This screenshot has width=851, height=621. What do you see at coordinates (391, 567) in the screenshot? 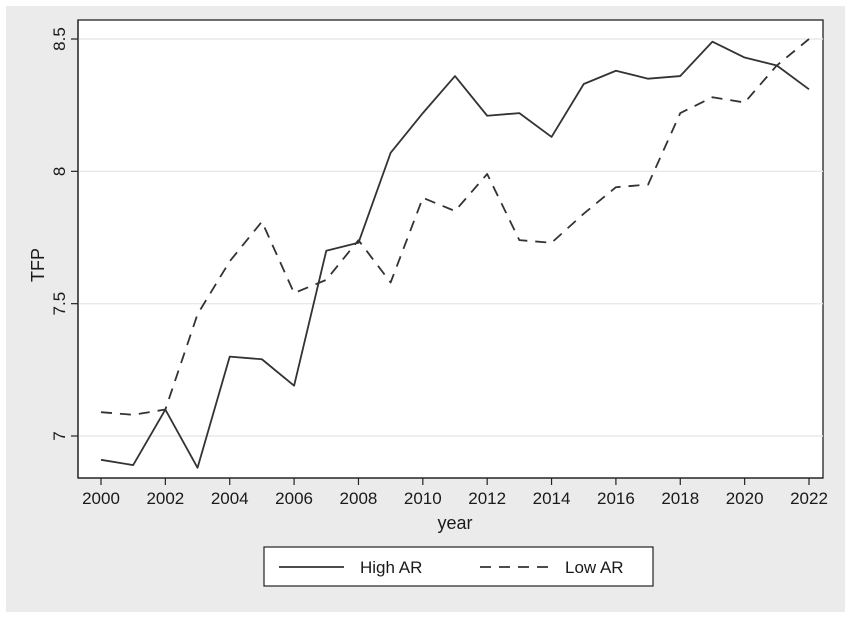
I see `legend-label-high-ar: High AR` at bounding box center [391, 567].